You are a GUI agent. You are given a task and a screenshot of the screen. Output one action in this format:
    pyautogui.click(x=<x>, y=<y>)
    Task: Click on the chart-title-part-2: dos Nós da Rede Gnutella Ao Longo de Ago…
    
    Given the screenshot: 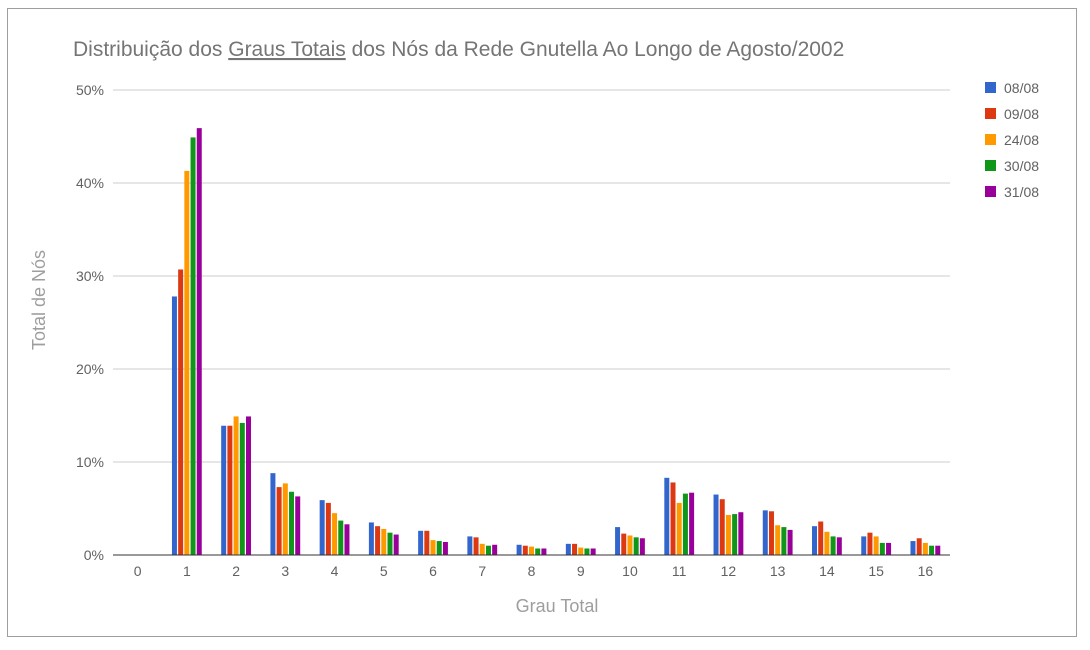 What is the action you would take?
    pyautogui.click(x=595, y=49)
    